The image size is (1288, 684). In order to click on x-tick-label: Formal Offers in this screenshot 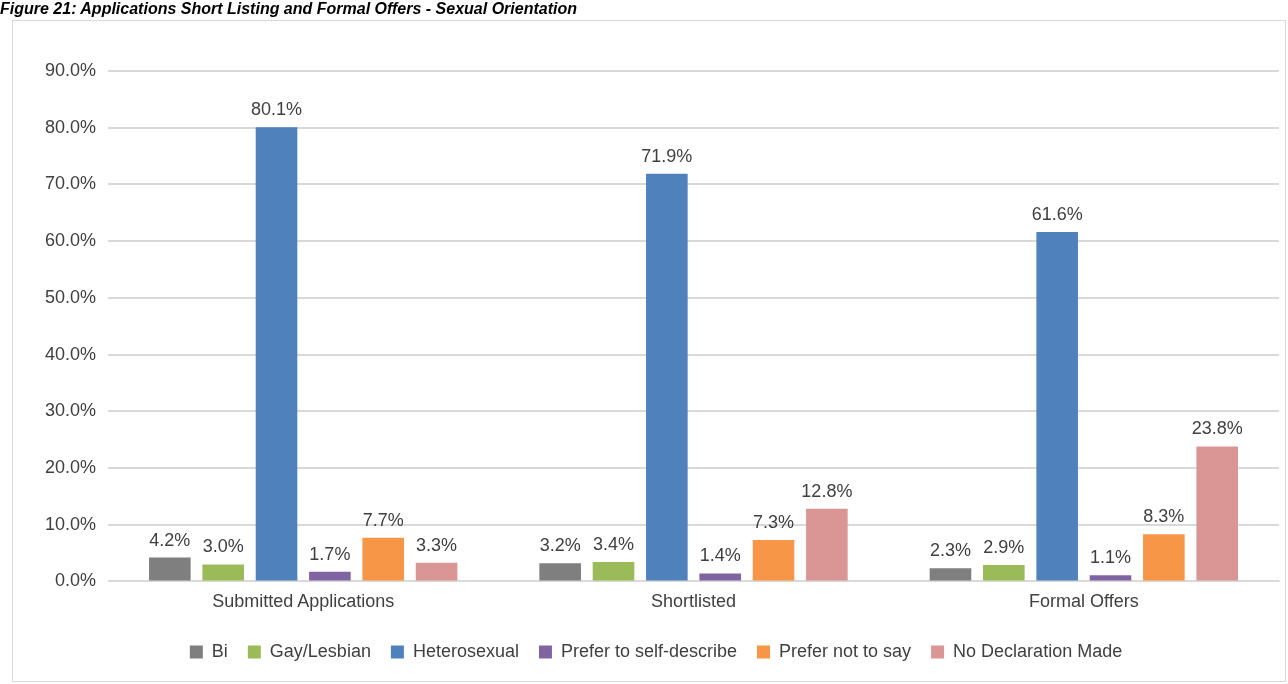, I will do `click(1084, 601)`.